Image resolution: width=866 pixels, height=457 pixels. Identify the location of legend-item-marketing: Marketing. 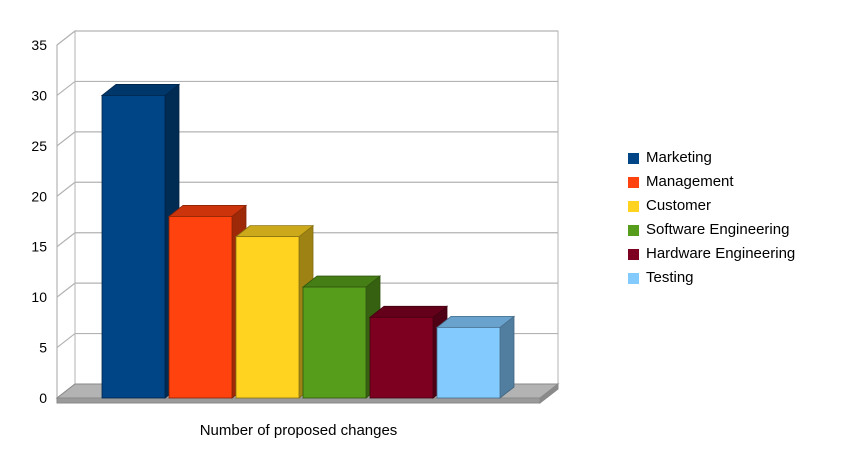
(711, 158).